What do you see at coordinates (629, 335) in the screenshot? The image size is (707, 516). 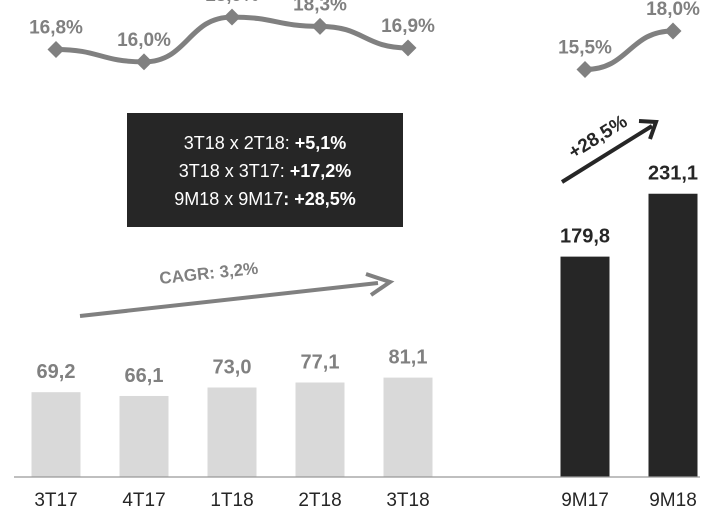 I see `ytd-bars` at bounding box center [629, 335].